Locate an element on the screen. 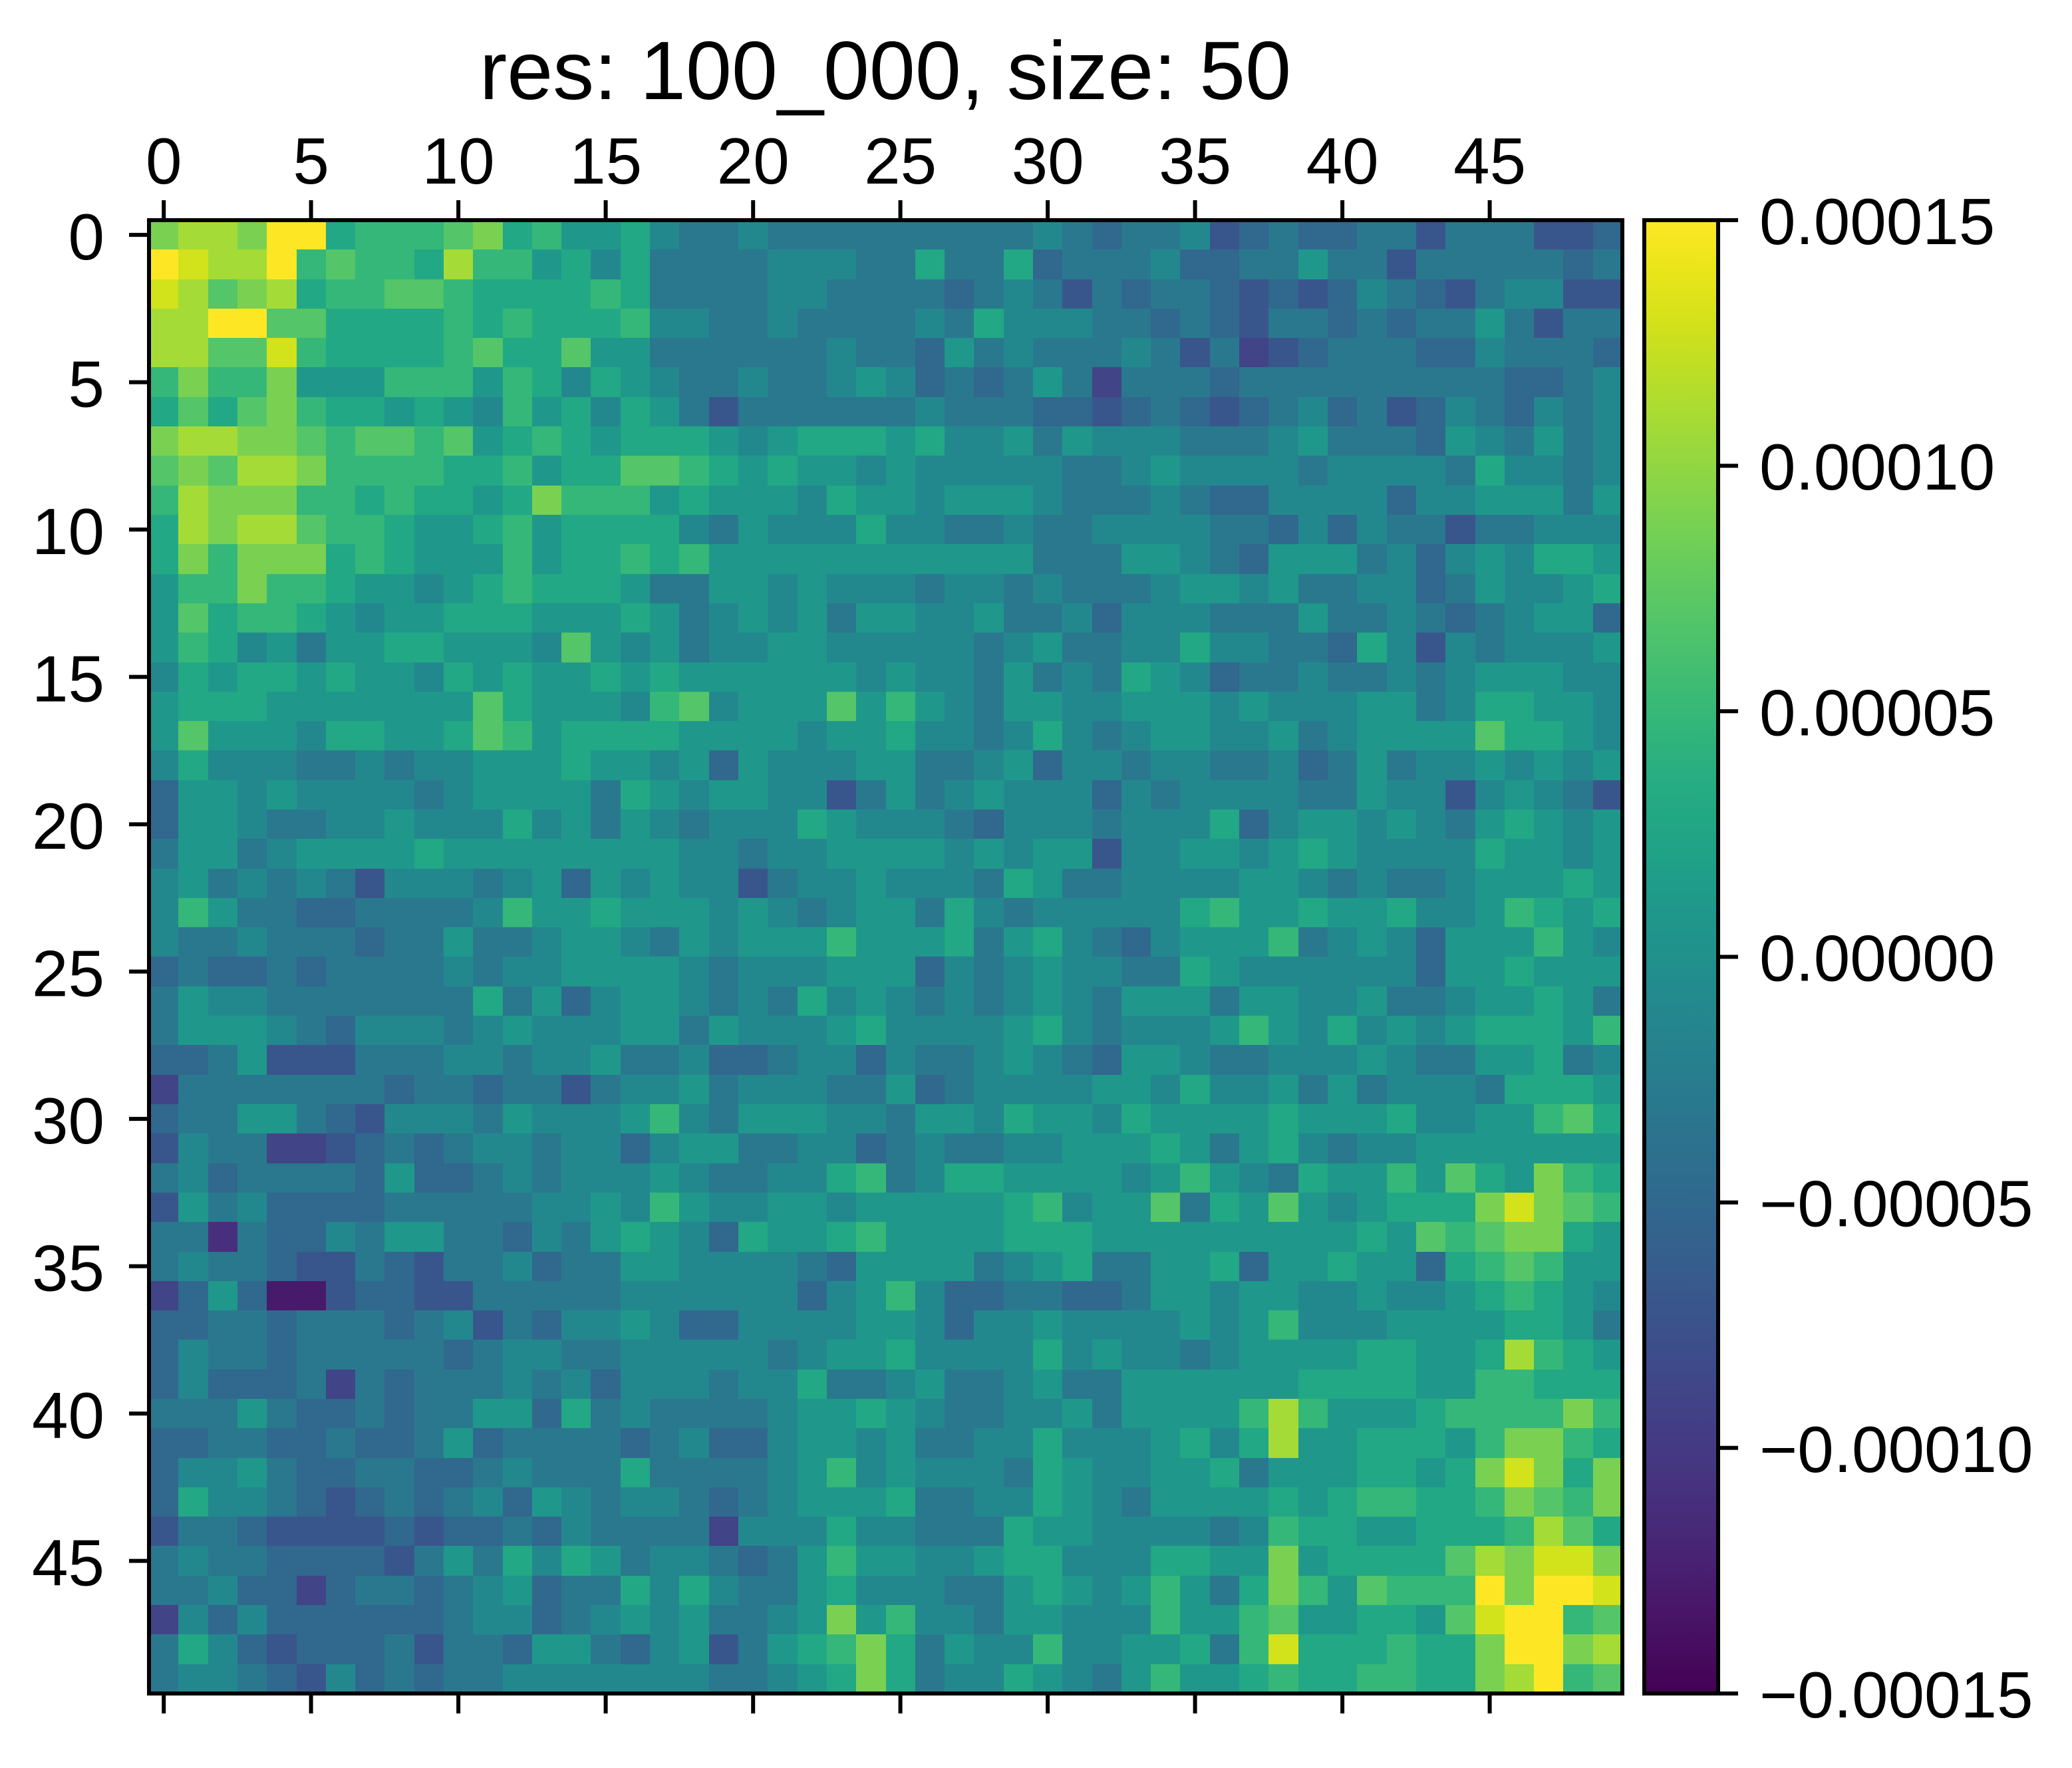  svg-text: −0.00015 is located at coordinates (1896, 1694).